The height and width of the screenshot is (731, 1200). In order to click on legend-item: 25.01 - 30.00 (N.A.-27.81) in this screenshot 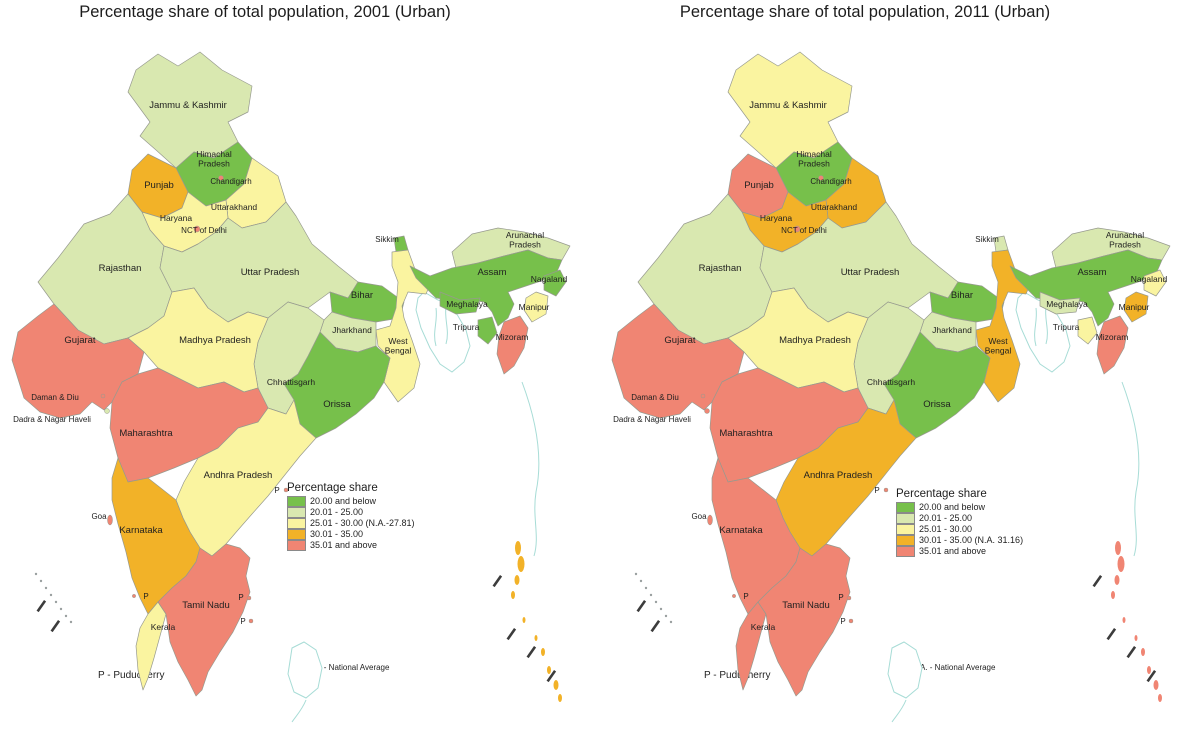, I will do `click(351, 523)`.